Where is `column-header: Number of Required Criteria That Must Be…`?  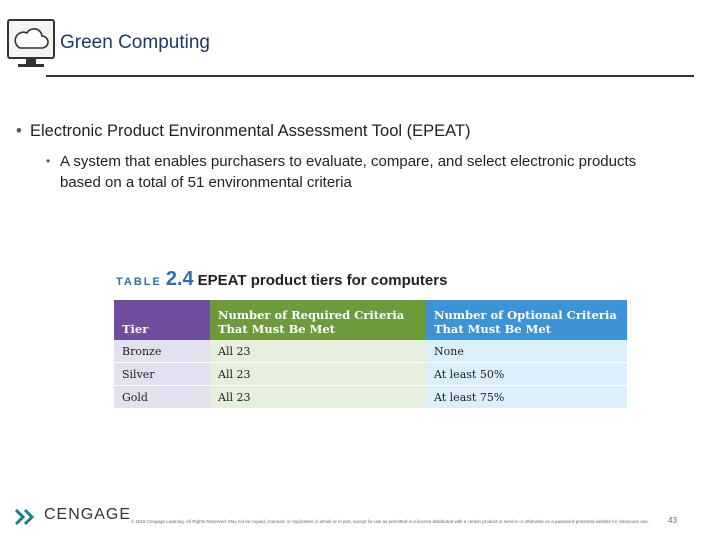
column-header: Number of Required Criteria That Must Be… is located at coordinates (318, 320).